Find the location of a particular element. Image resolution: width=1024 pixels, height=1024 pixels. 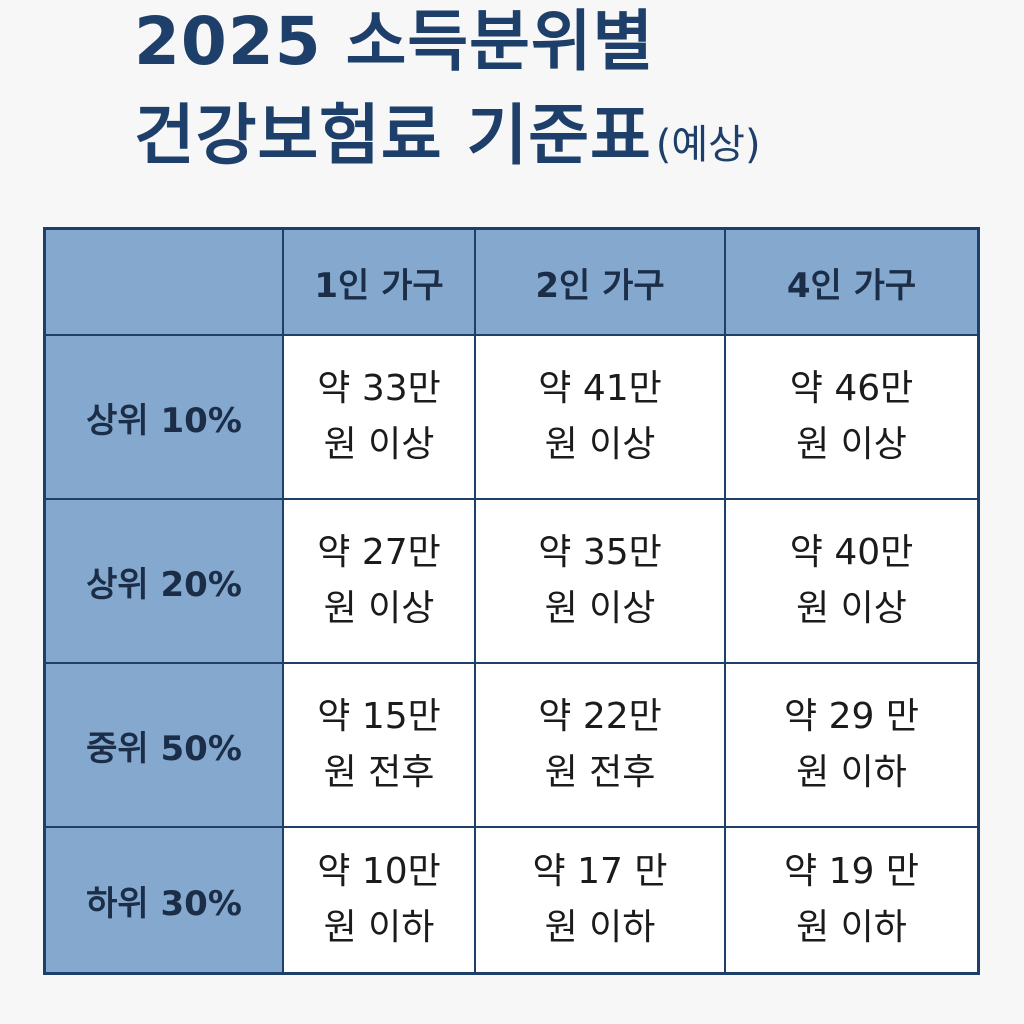

row-header-top-10: 상위 10% is located at coordinates (164, 417).